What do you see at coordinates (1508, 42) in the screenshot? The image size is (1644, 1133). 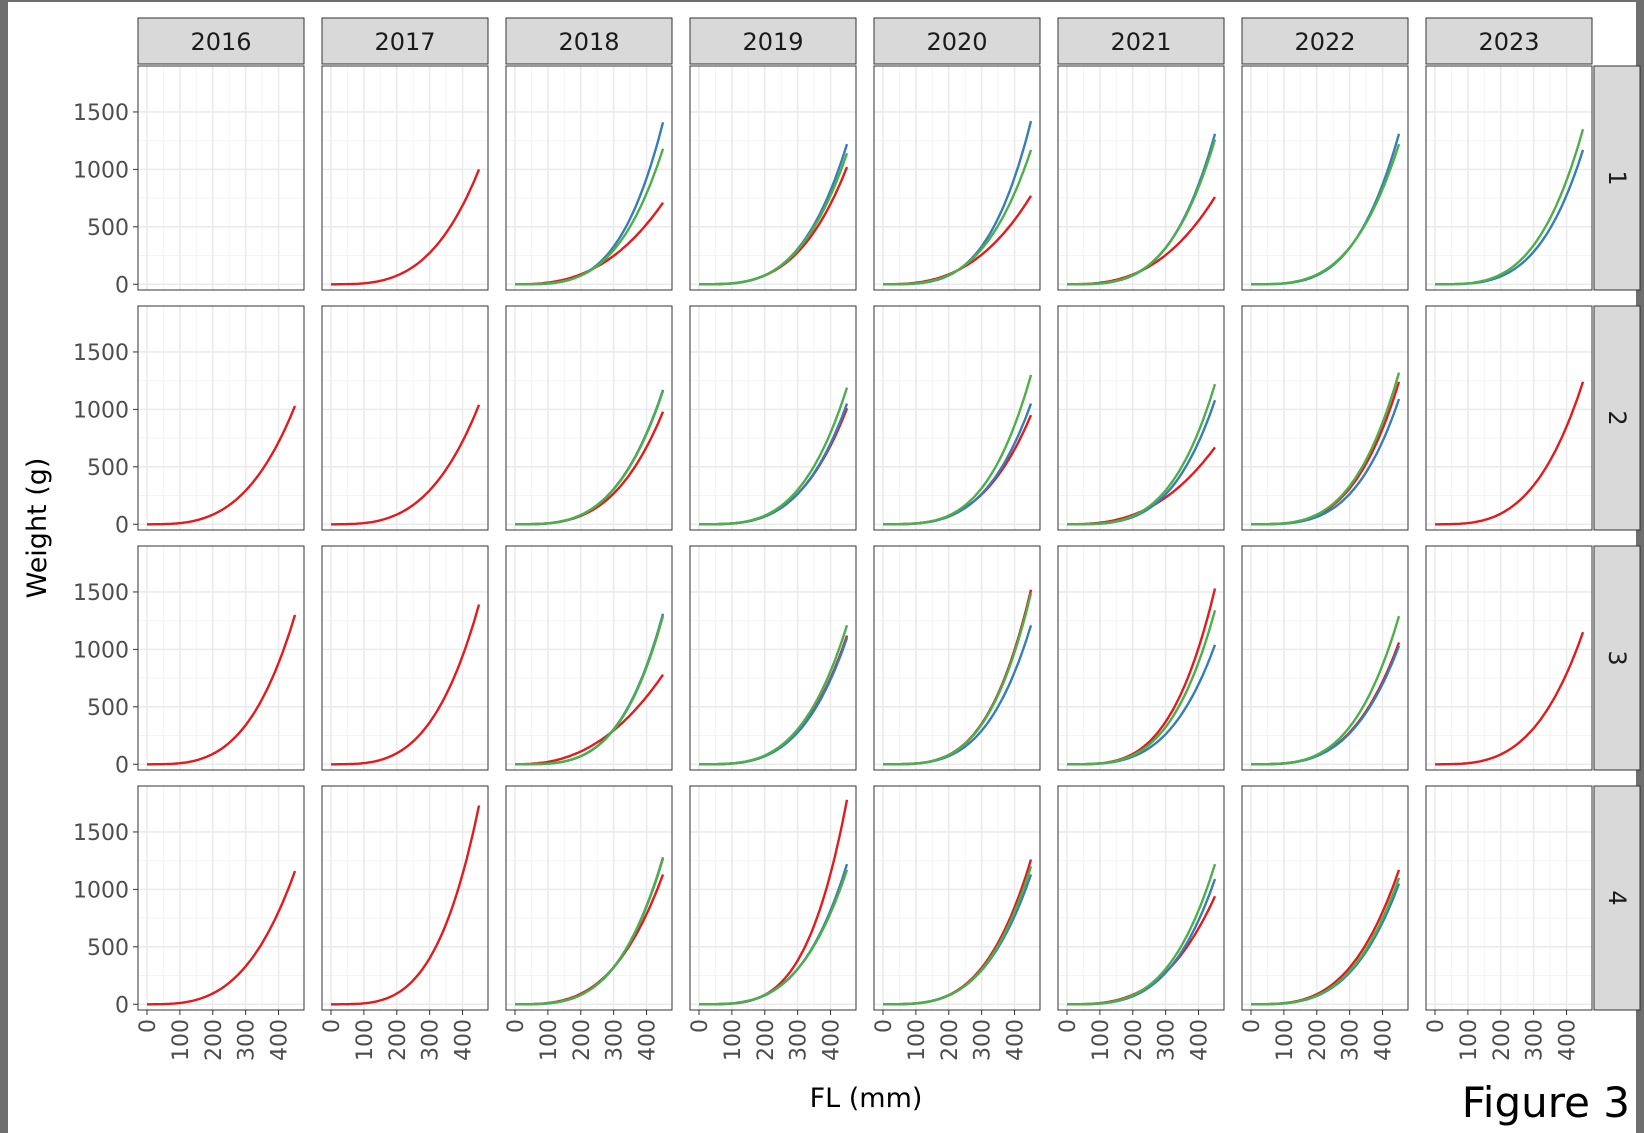 I see `column-strip-label: 2023` at bounding box center [1508, 42].